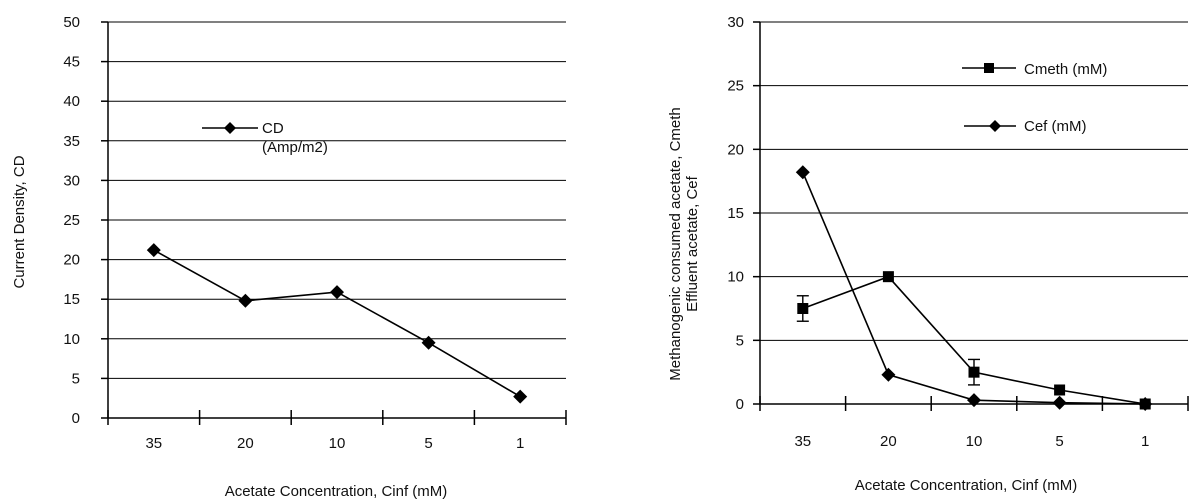 This screenshot has height=504, width=1198. I want to click on left-legend-cd-unit: (Amp/m2), so click(295, 147).